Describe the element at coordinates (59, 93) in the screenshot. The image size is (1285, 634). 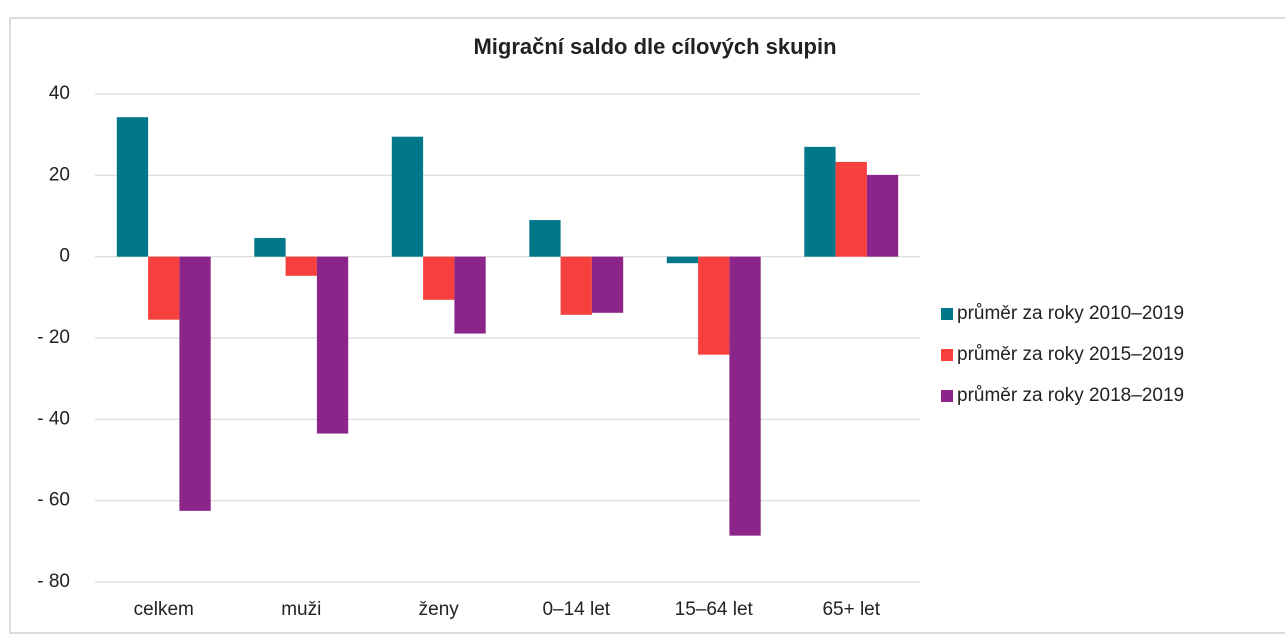
I see `y-tick-label: 40` at that location.